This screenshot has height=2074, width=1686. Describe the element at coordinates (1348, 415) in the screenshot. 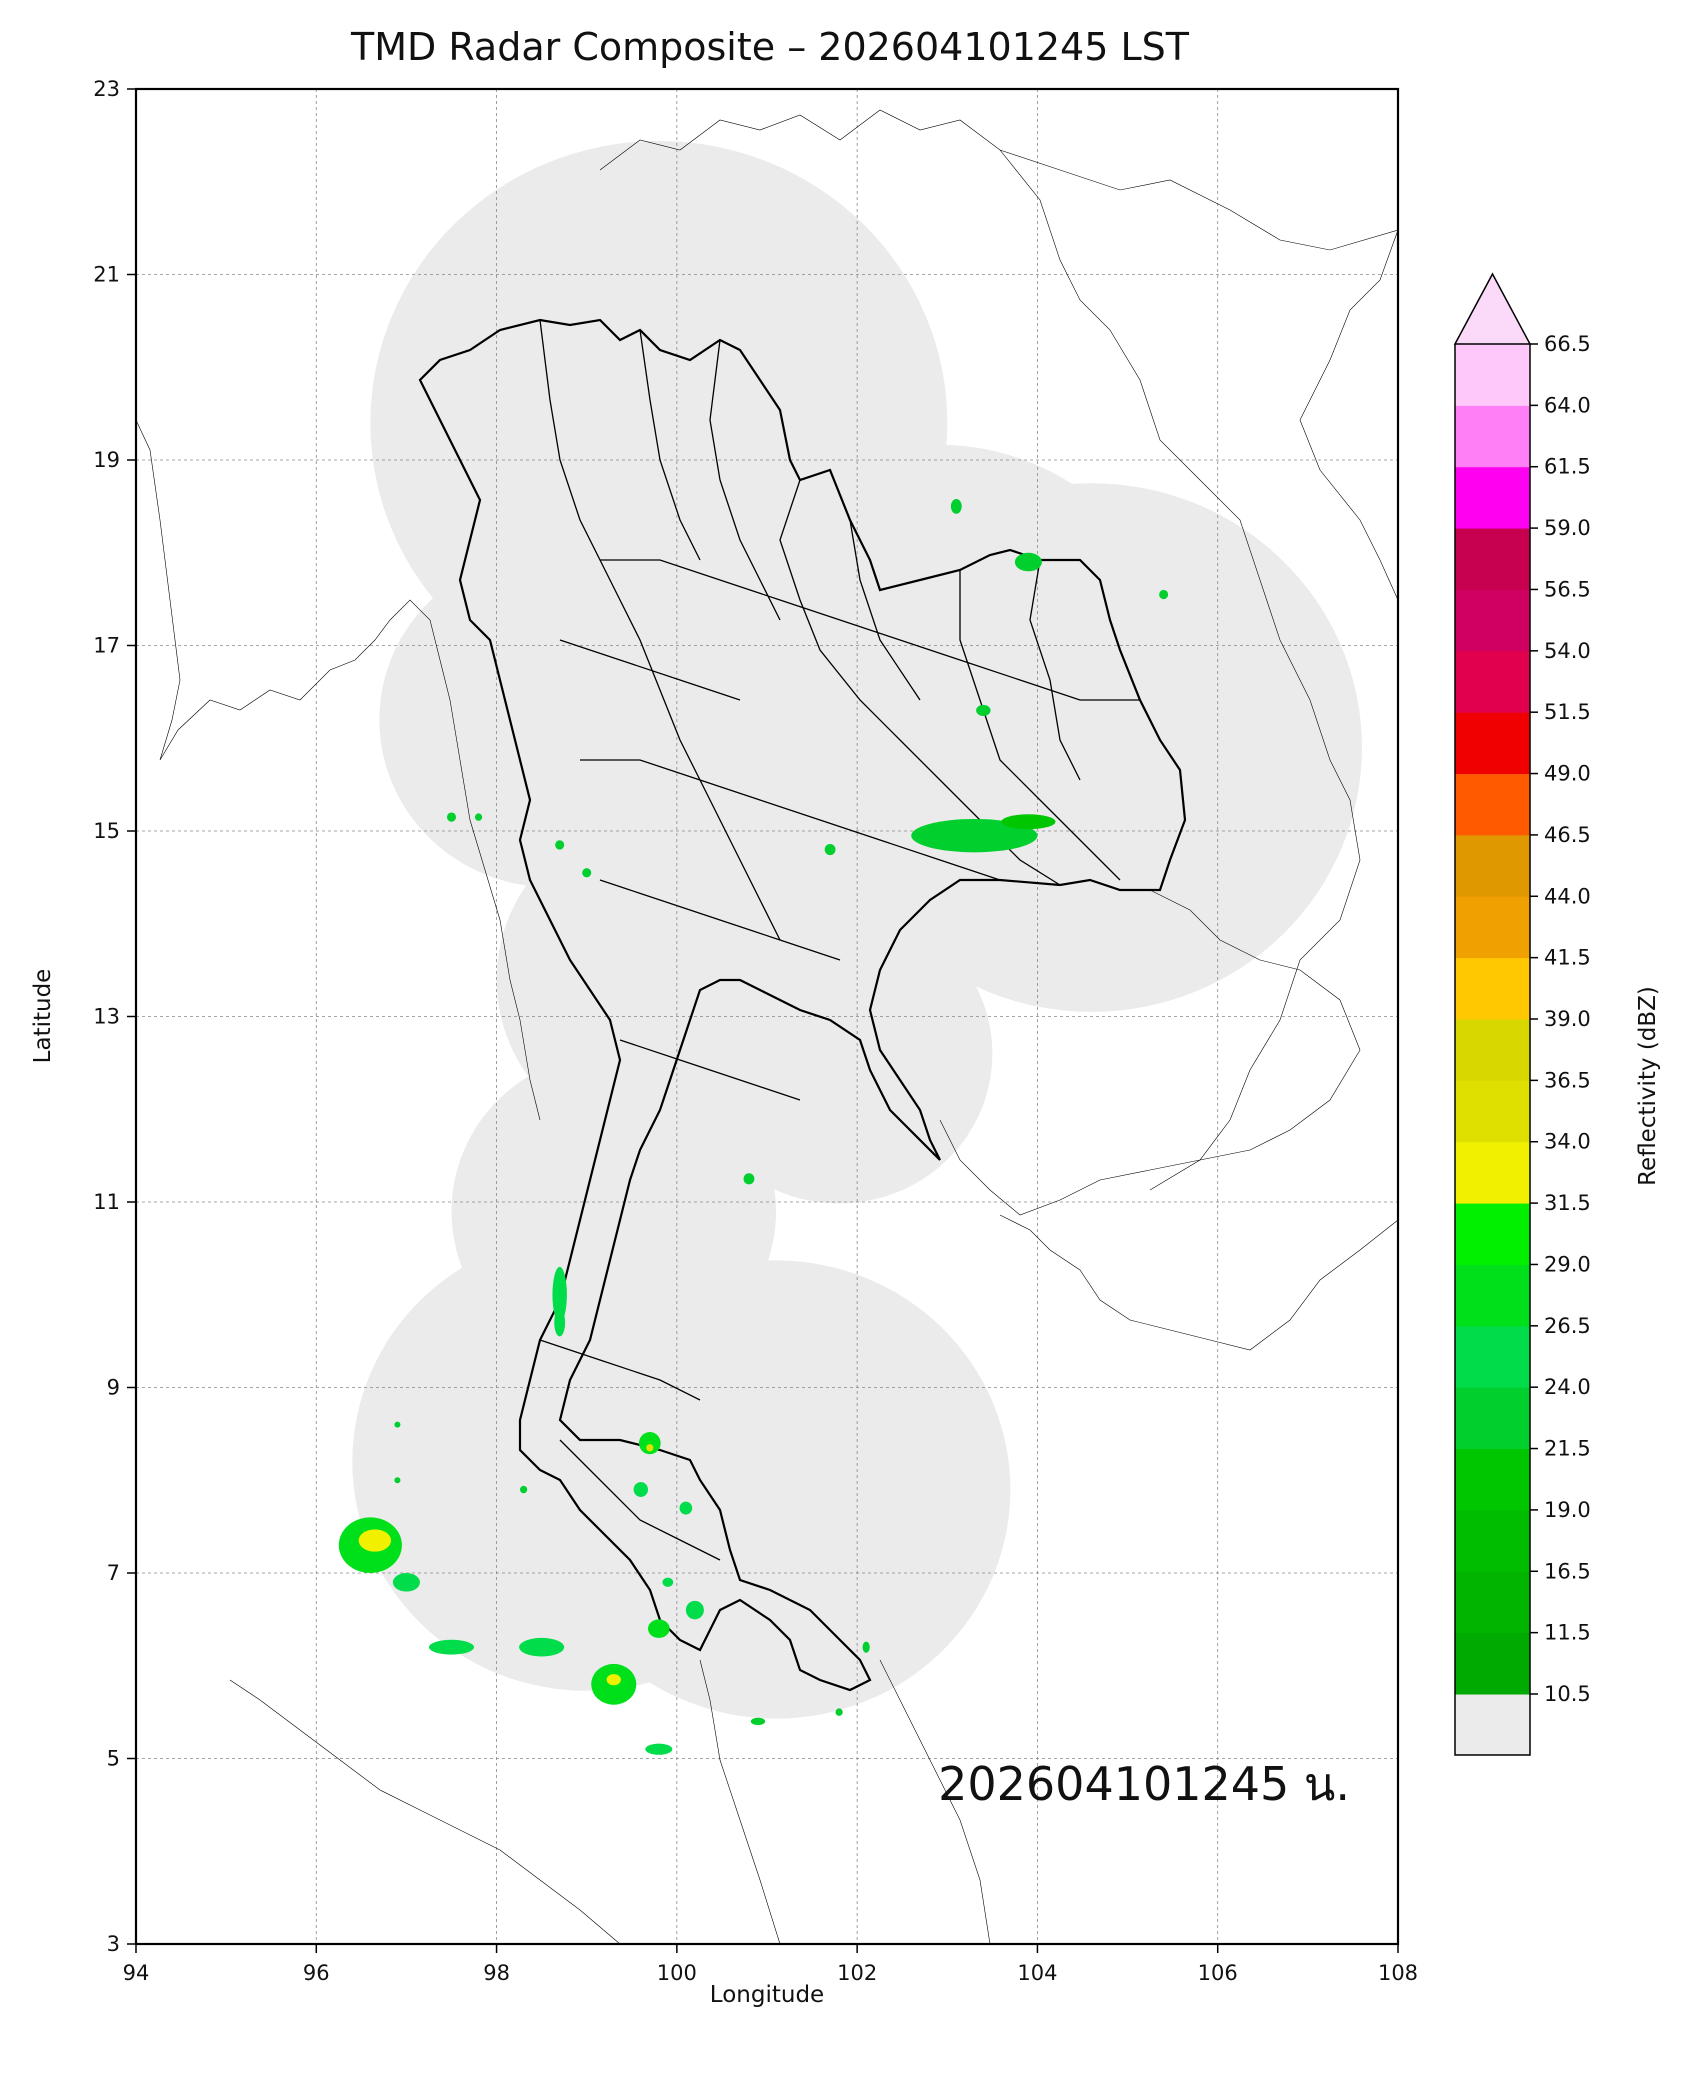

I see `coastline-vietnam` at that location.